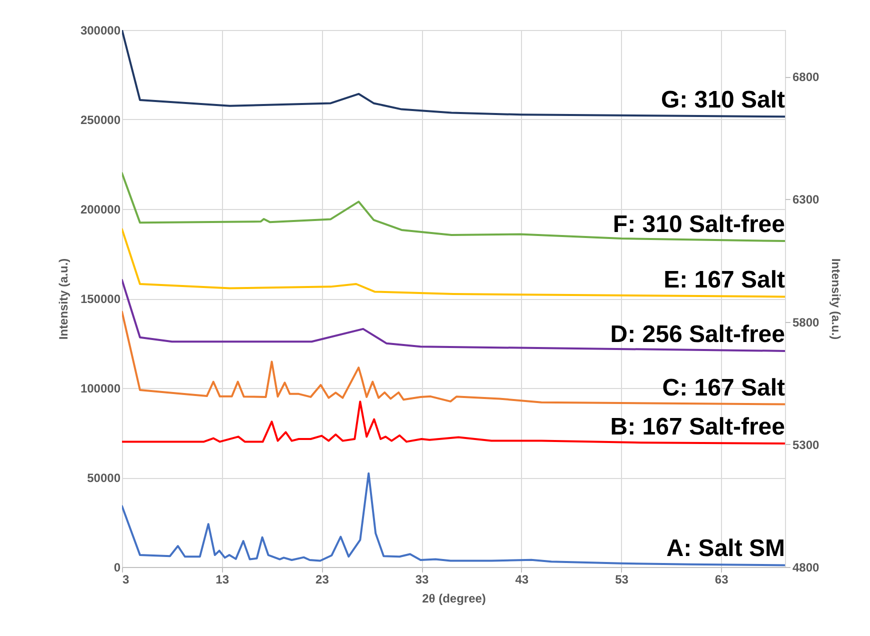 The height and width of the screenshot is (636, 870). What do you see at coordinates (100, 120) in the screenshot?
I see `y-tick-label: 250000` at bounding box center [100, 120].